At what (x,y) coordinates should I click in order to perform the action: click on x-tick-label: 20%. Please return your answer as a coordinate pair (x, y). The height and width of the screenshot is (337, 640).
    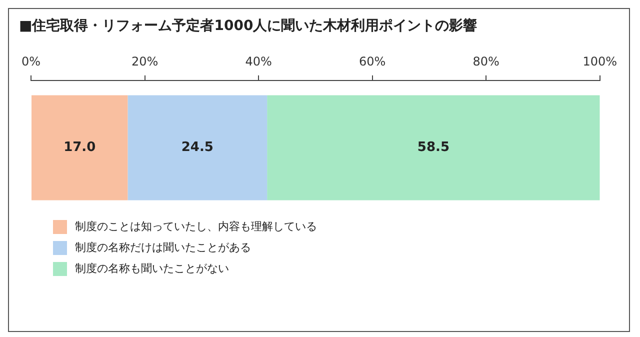
    Looking at the image, I should click on (144, 61).